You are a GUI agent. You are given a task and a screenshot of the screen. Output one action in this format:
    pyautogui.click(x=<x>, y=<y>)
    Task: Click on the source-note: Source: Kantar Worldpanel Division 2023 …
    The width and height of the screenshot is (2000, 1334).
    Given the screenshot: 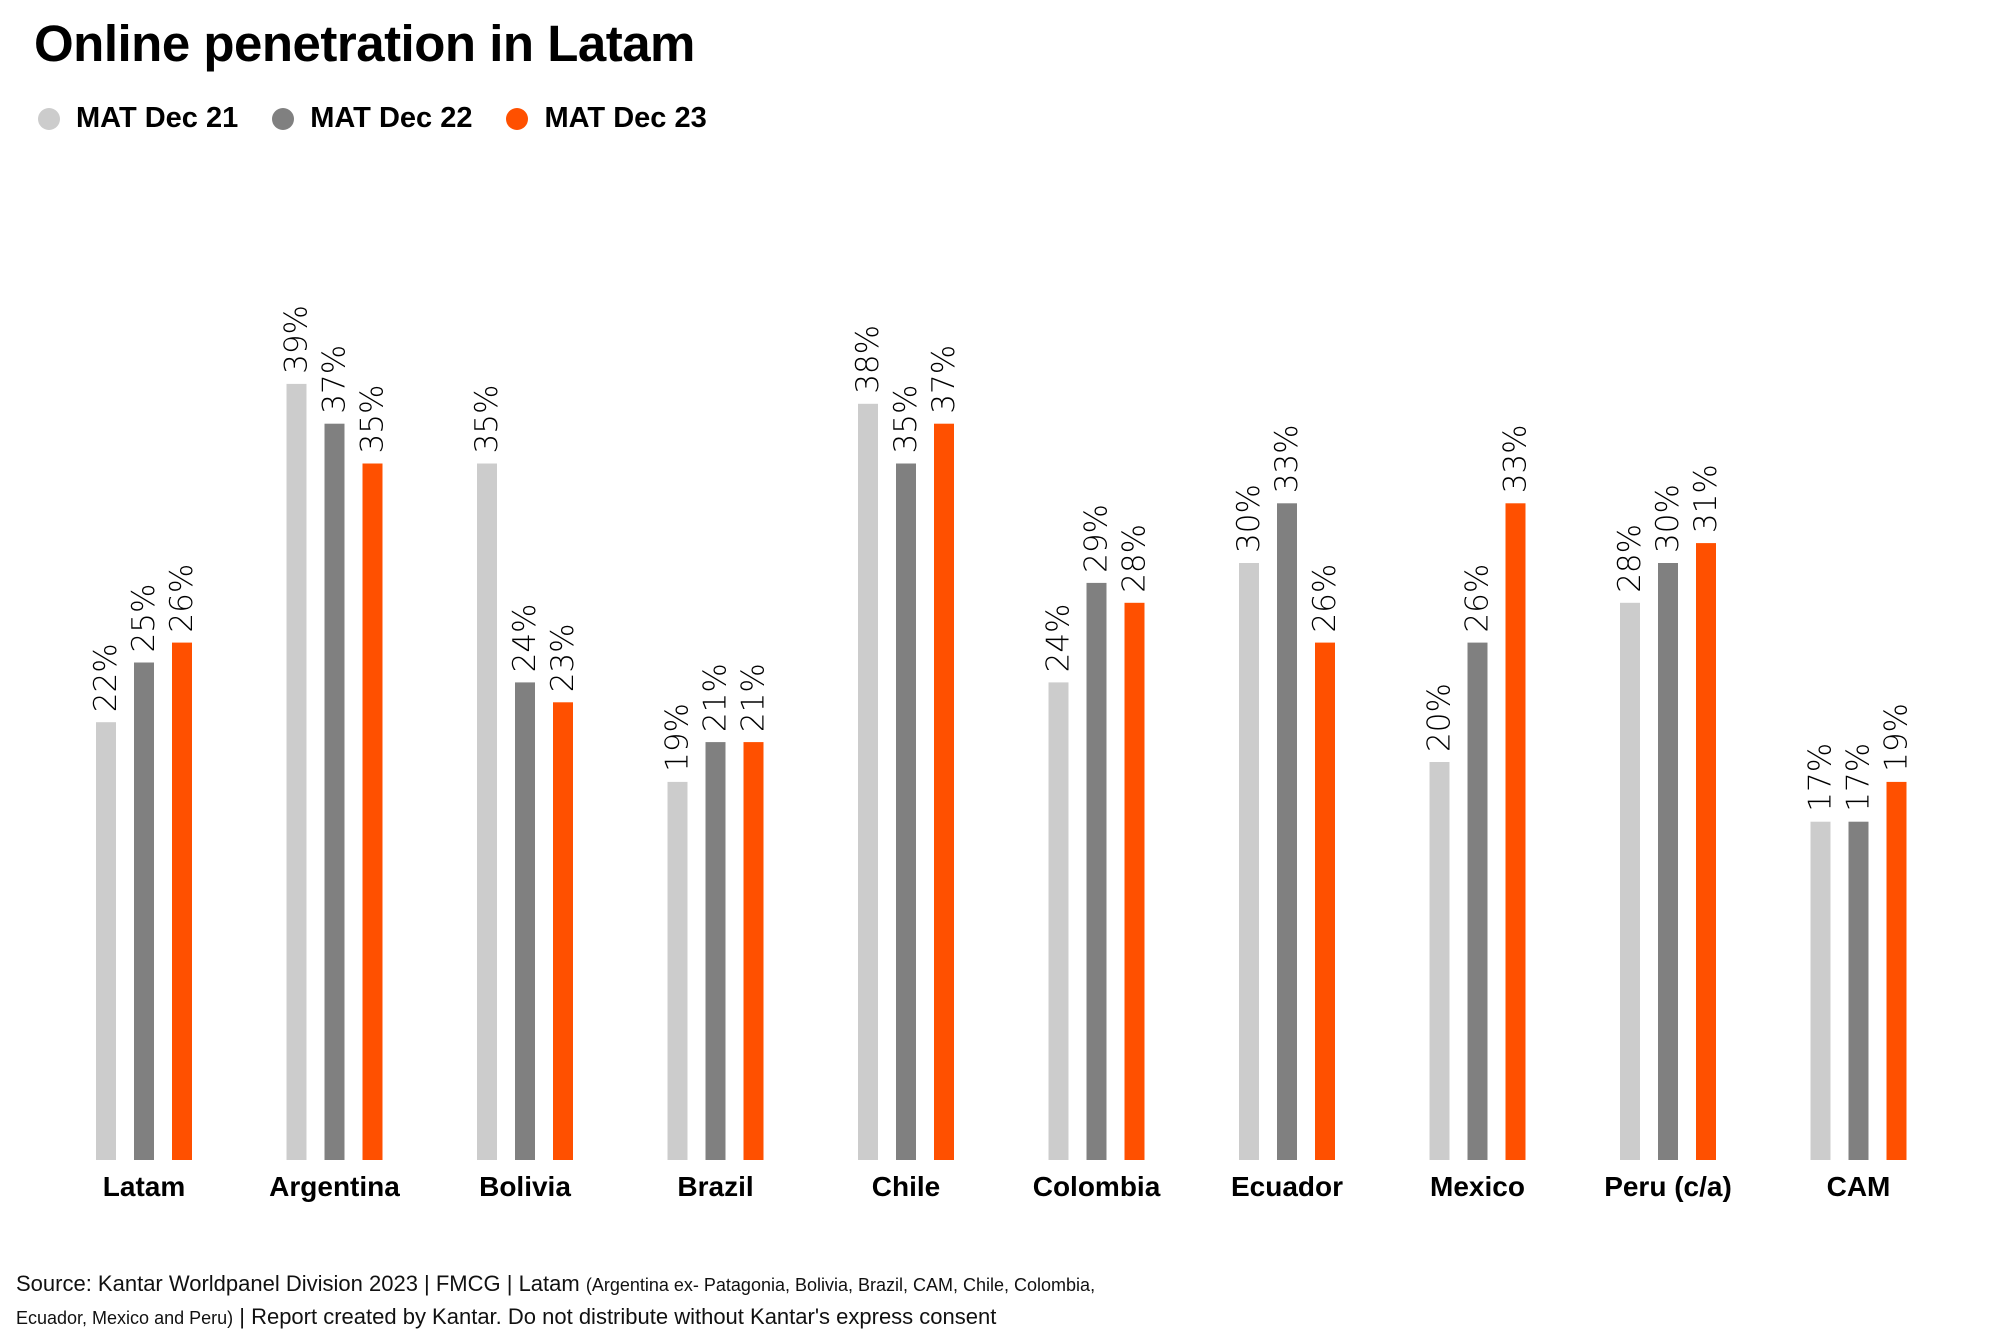 What is the action you would take?
    pyautogui.click(x=666, y=1301)
    